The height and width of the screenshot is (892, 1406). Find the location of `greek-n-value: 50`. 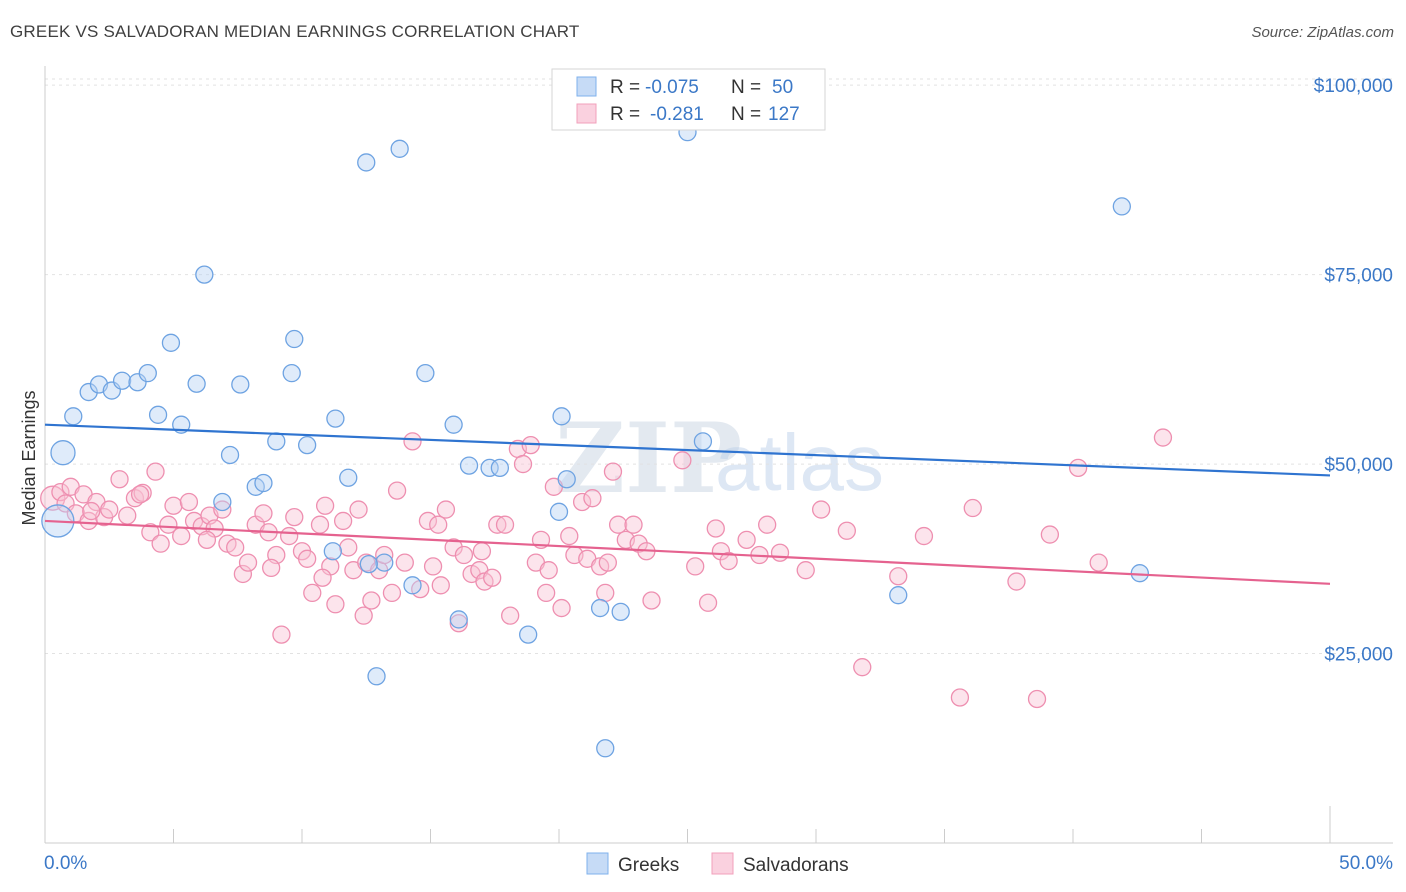

greek-n-value: 50 is located at coordinates (782, 87).